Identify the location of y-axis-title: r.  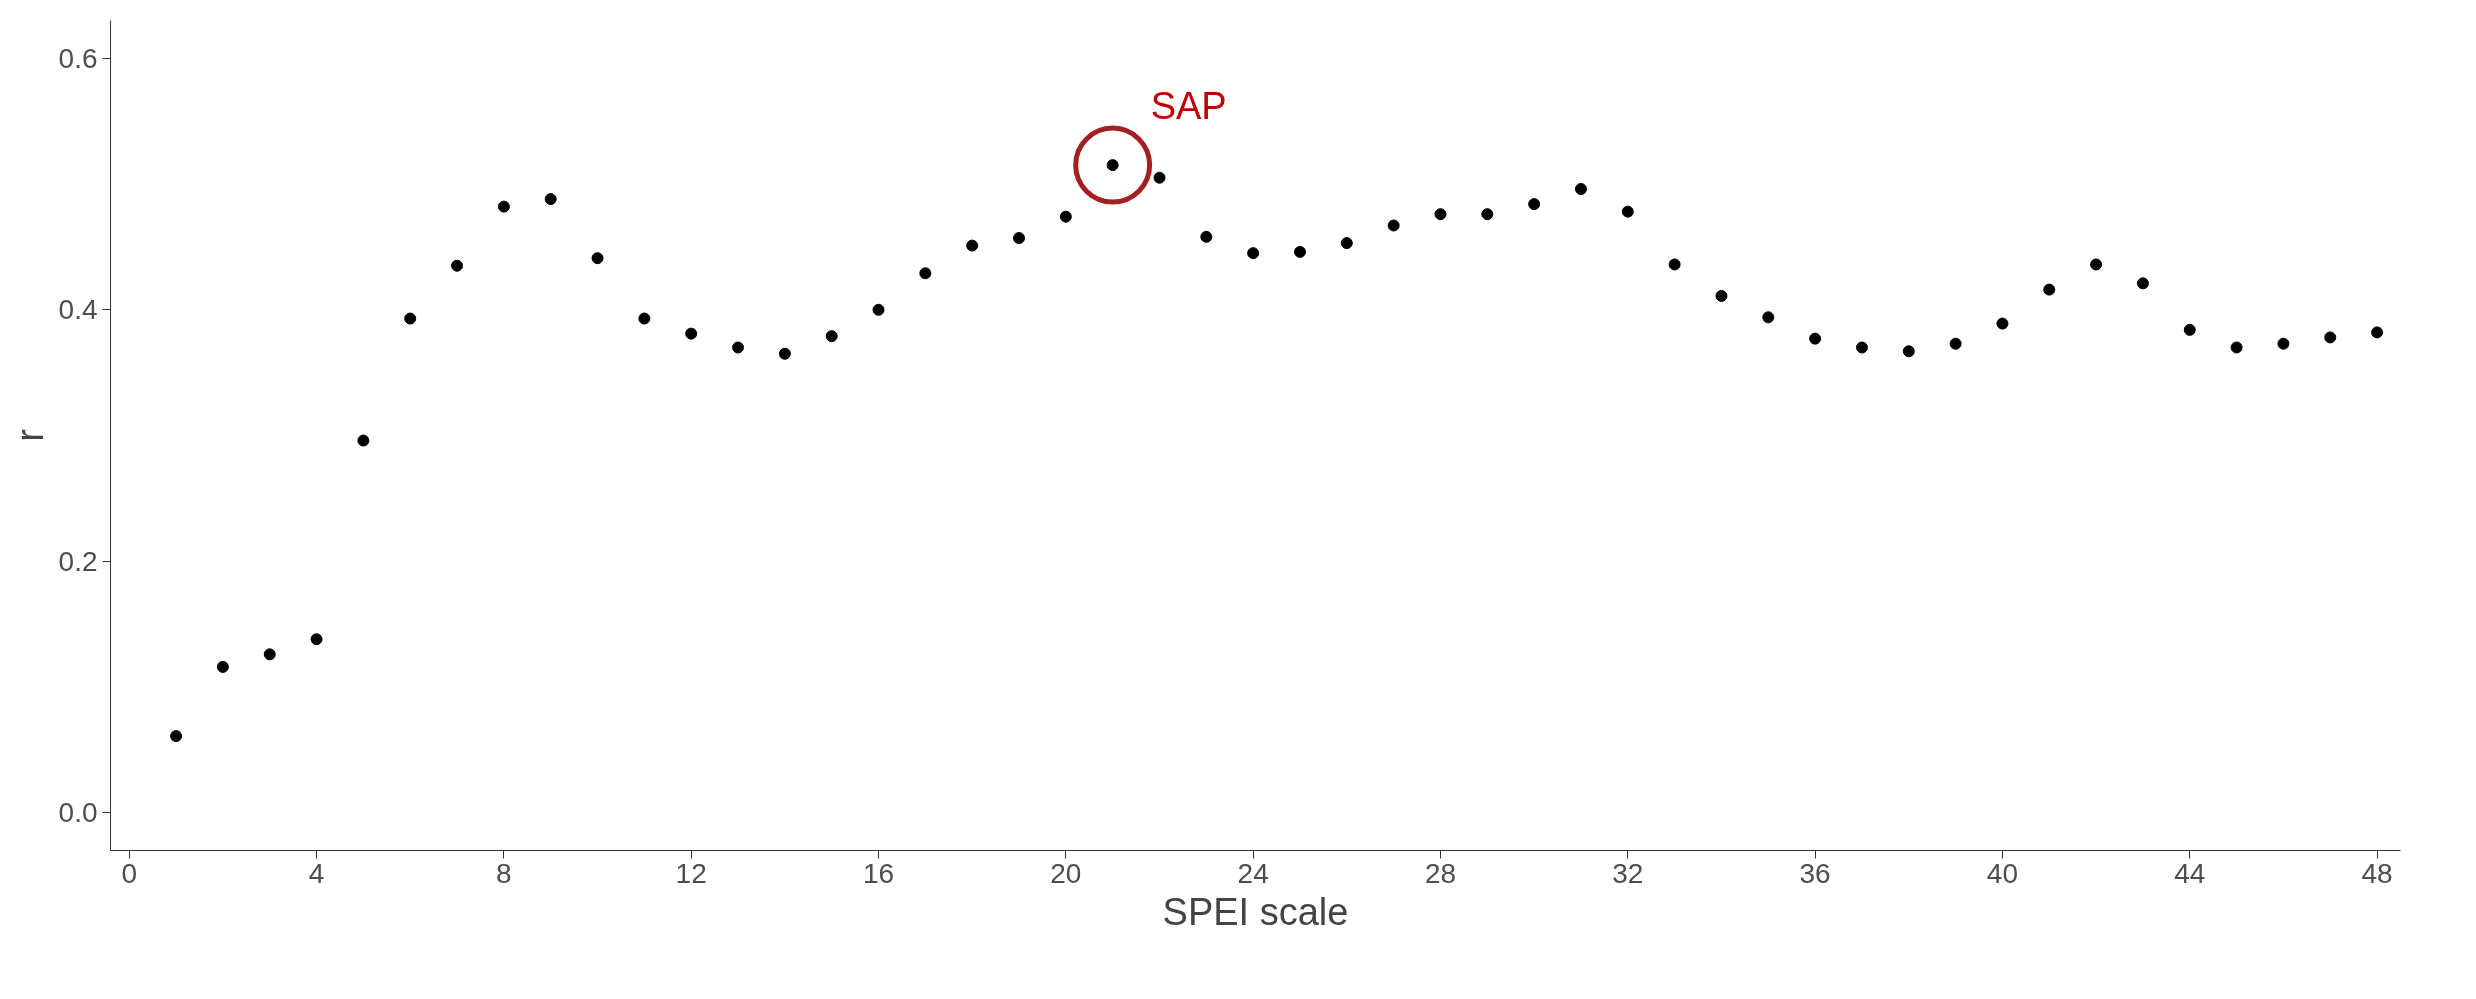
(29, 435).